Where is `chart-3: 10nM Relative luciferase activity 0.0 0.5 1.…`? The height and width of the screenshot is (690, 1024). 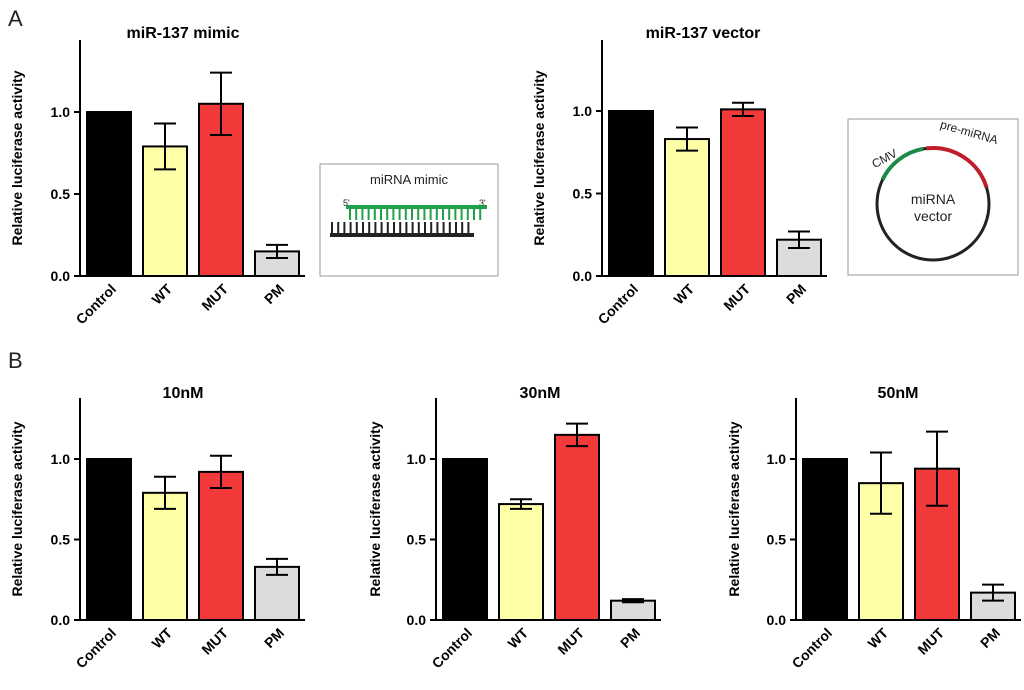
chart-3: 10nM Relative luciferase activity 0.0 0.5 1.… is located at coordinates (157, 528).